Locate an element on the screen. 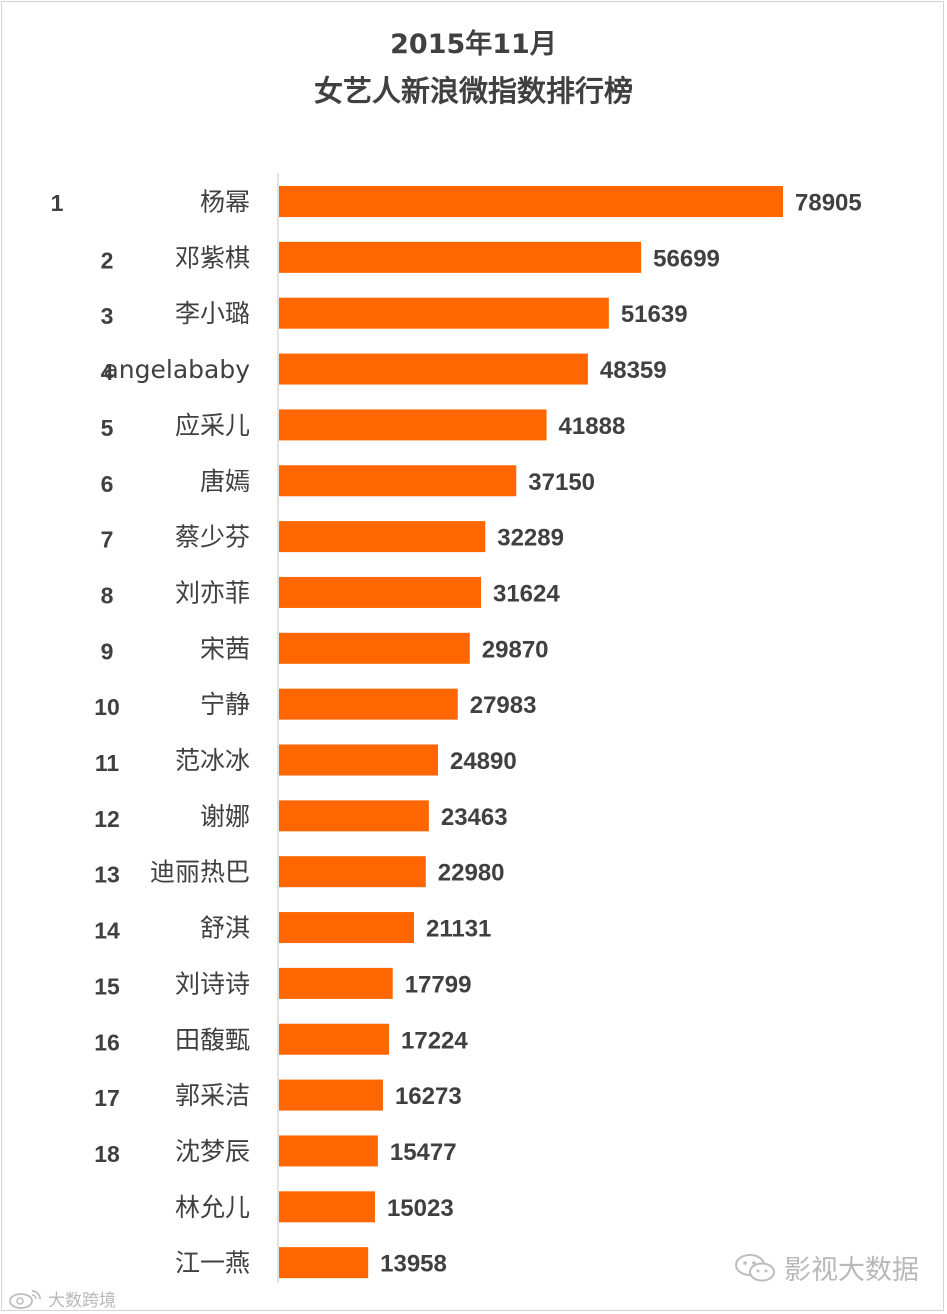 This screenshot has width=947, height=1314. watermark-right-text: 影视大数据 is located at coordinates (851, 1270).